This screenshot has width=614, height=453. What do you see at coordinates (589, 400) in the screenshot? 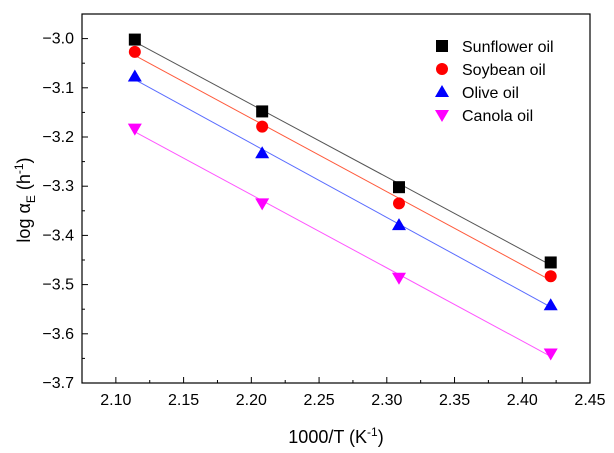
I see `x-tick-label: 2.45` at bounding box center [589, 400].